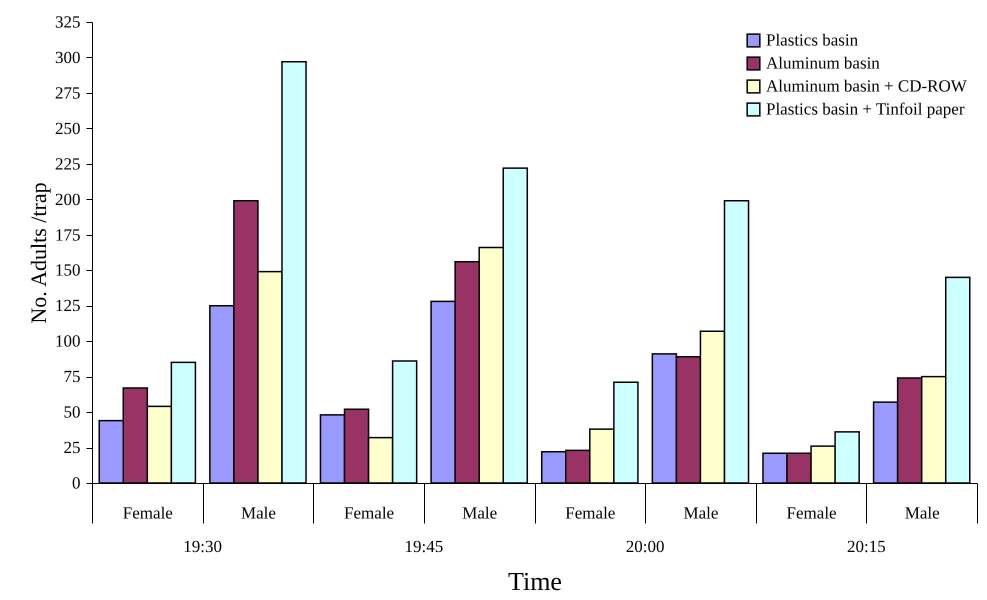 This screenshot has height=600, width=987. I want to click on text: 20:00, so click(645, 546).